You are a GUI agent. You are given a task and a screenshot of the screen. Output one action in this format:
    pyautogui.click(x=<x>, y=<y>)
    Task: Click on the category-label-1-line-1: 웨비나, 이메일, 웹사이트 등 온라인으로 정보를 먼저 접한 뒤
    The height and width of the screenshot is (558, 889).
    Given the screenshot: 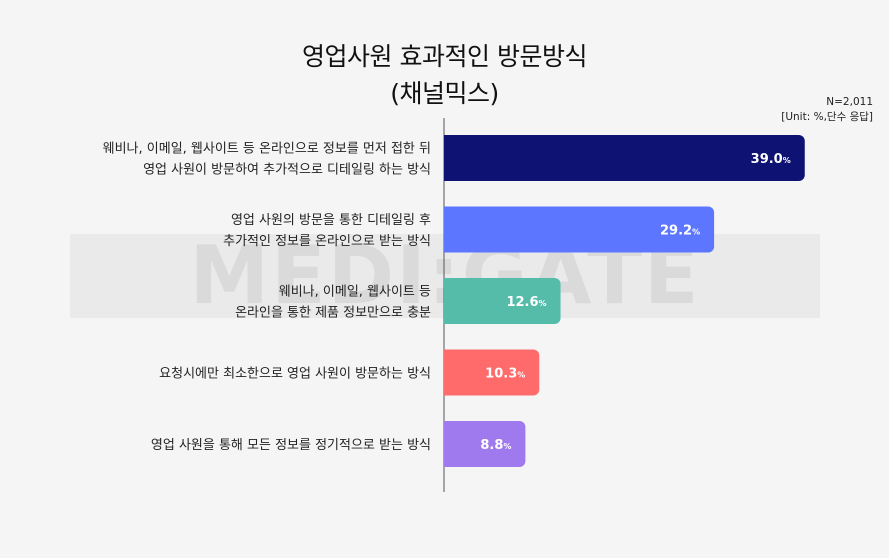 What is the action you would take?
    pyautogui.click(x=267, y=149)
    